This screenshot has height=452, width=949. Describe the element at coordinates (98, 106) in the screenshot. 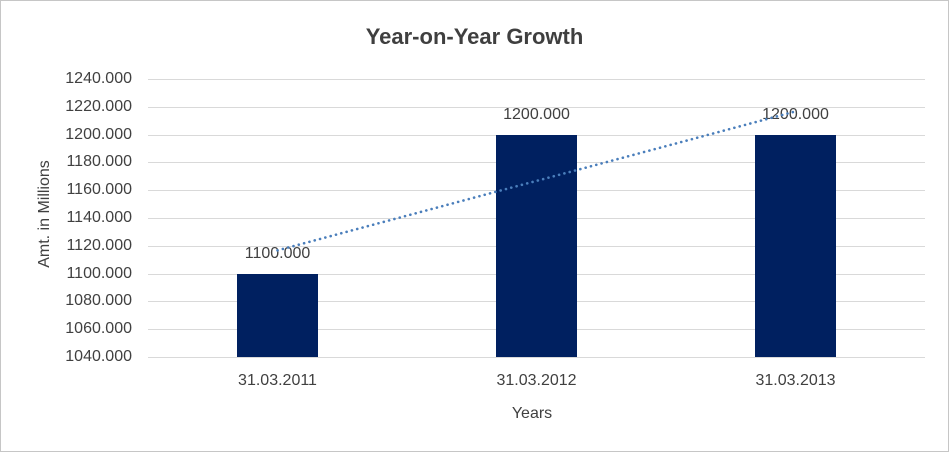

I see `y-tick-label: 1220.000` at that location.